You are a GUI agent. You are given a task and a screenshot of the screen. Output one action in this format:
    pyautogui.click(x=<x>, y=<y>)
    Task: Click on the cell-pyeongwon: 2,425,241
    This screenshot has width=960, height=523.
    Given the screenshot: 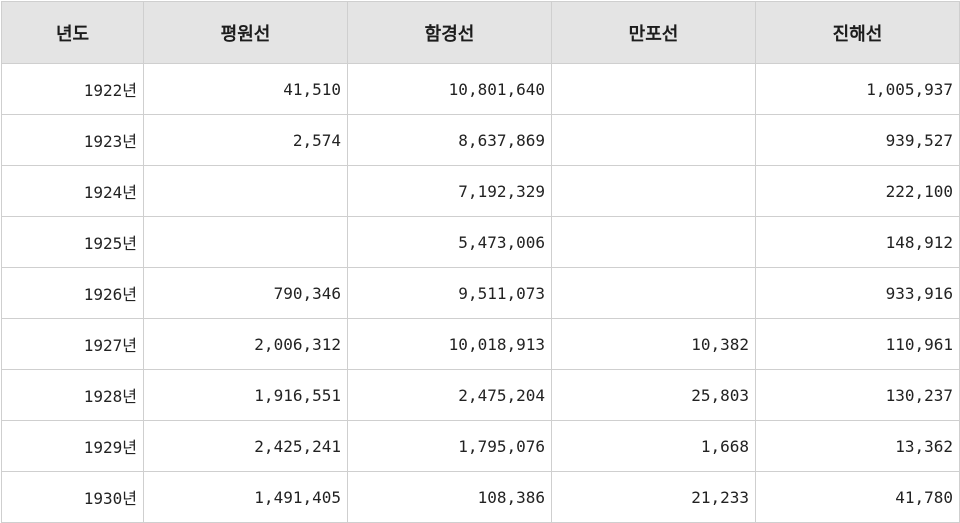 What is the action you would take?
    pyautogui.click(x=245, y=446)
    